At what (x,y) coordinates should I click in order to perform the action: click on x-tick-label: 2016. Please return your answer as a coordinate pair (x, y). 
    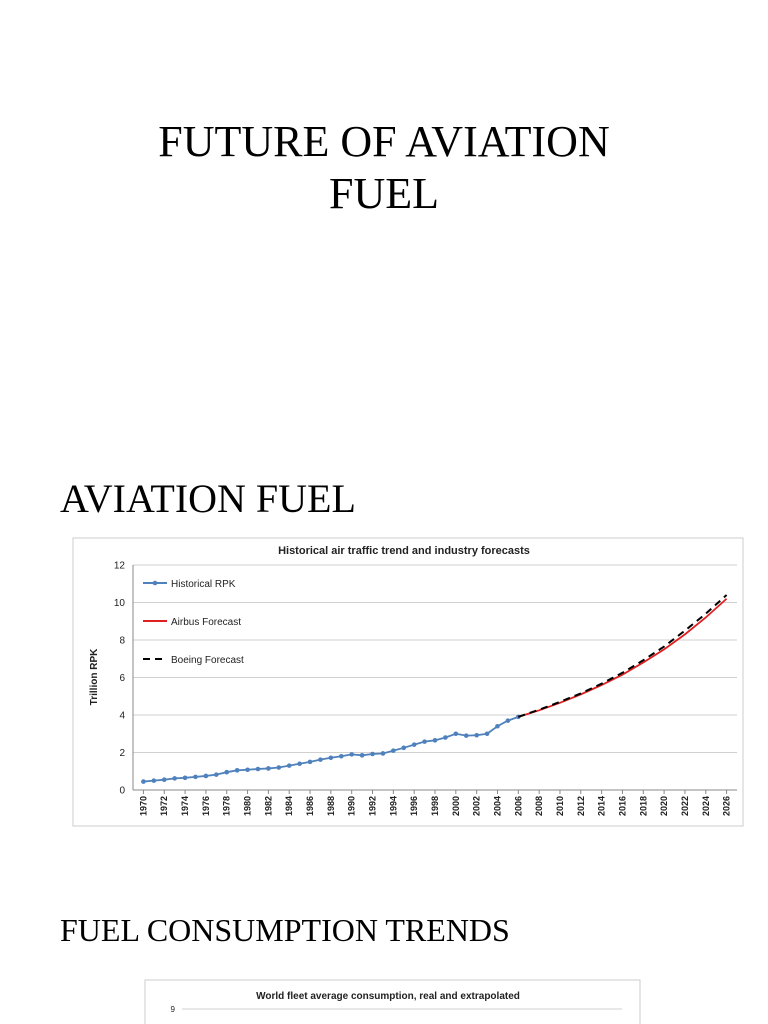
    Looking at the image, I should click on (622, 806).